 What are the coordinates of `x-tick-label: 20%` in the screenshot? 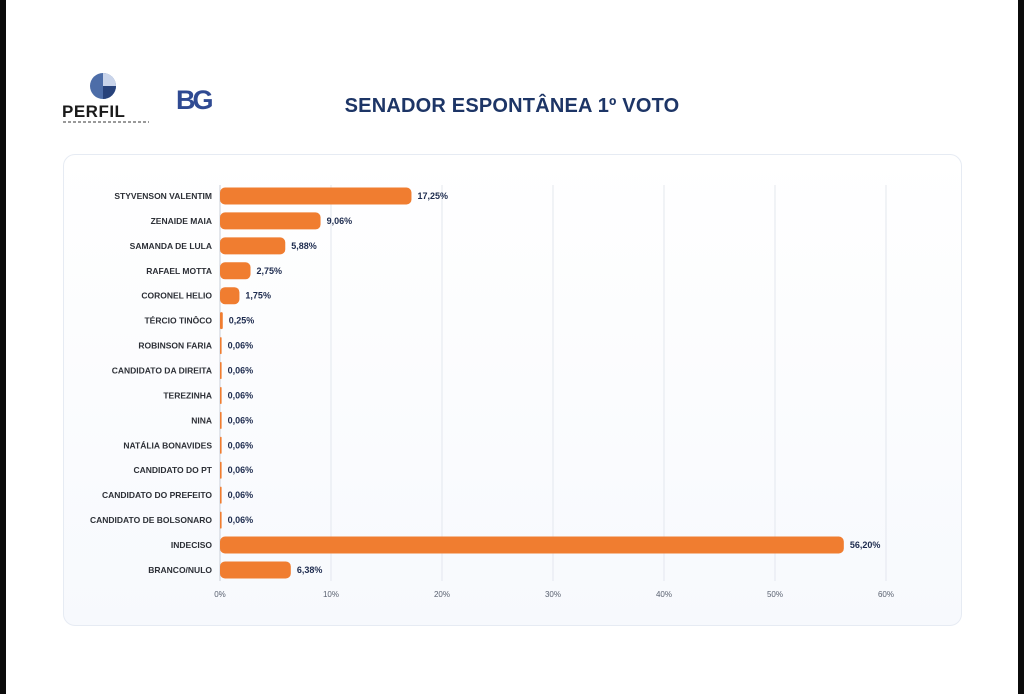 It's located at (442, 594).